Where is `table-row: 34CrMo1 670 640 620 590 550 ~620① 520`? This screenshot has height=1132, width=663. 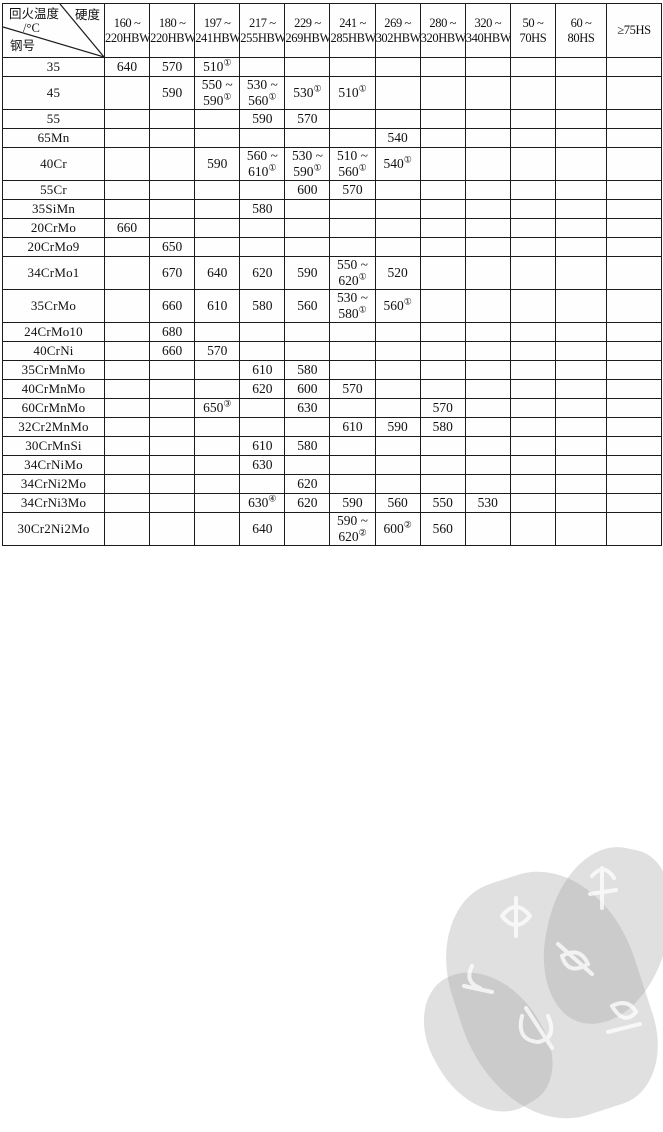
table-row: 34CrMo1 670 640 620 590 550 ~620① 520 is located at coordinates (332, 273).